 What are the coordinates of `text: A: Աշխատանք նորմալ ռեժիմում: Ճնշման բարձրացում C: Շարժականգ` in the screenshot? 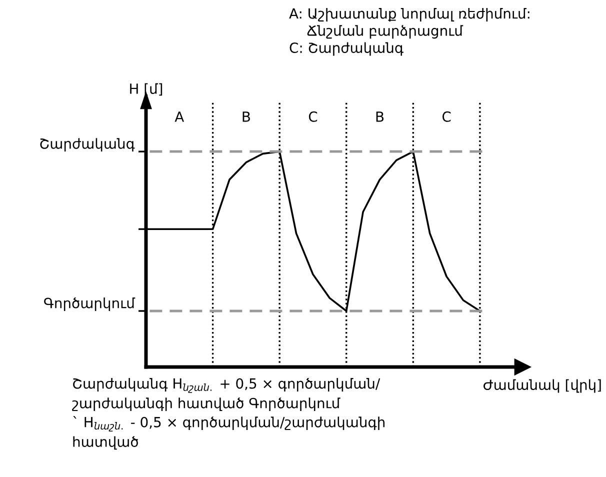 It's located at (409, 32).